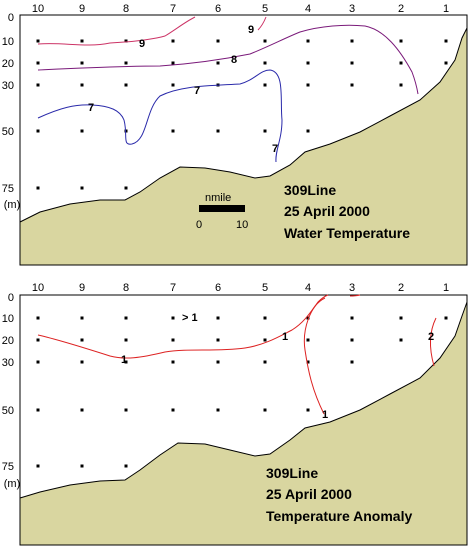 This screenshot has height=550, width=473. What do you see at coordinates (8, 189) in the screenshot?
I see `depth-tick-label: 75` at bounding box center [8, 189].